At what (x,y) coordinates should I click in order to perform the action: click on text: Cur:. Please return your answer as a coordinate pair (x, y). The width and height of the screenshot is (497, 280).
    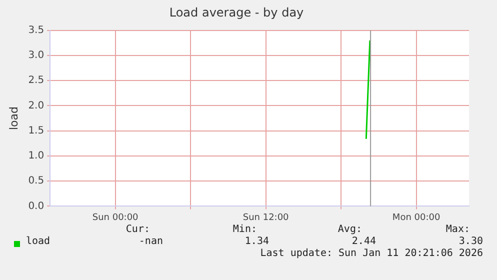
    Looking at the image, I should click on (138, 229).